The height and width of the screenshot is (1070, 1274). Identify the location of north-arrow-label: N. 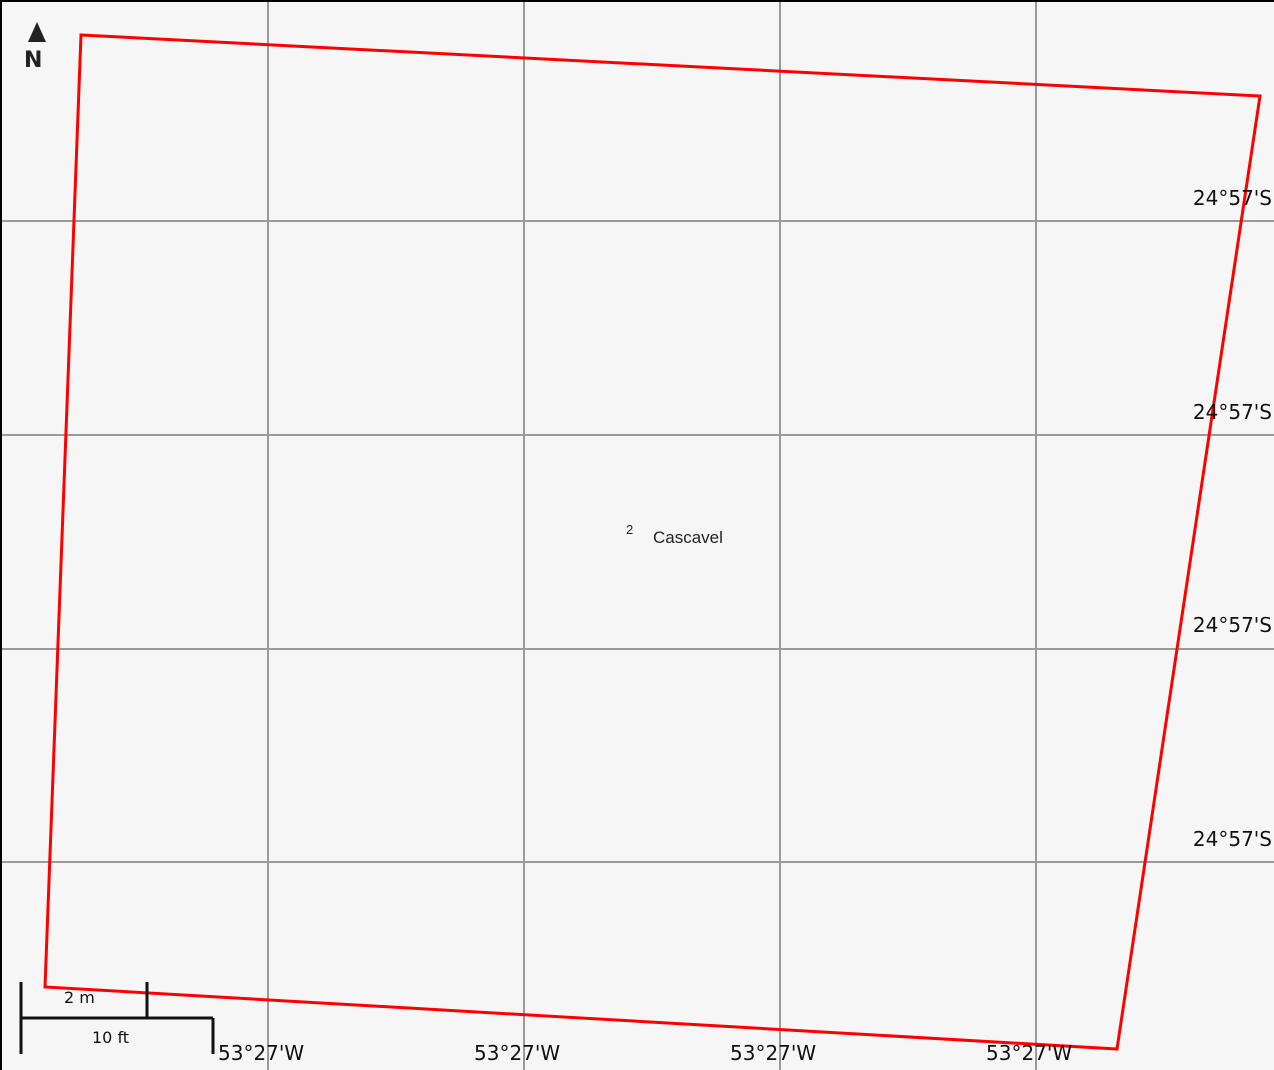
(33, 60).